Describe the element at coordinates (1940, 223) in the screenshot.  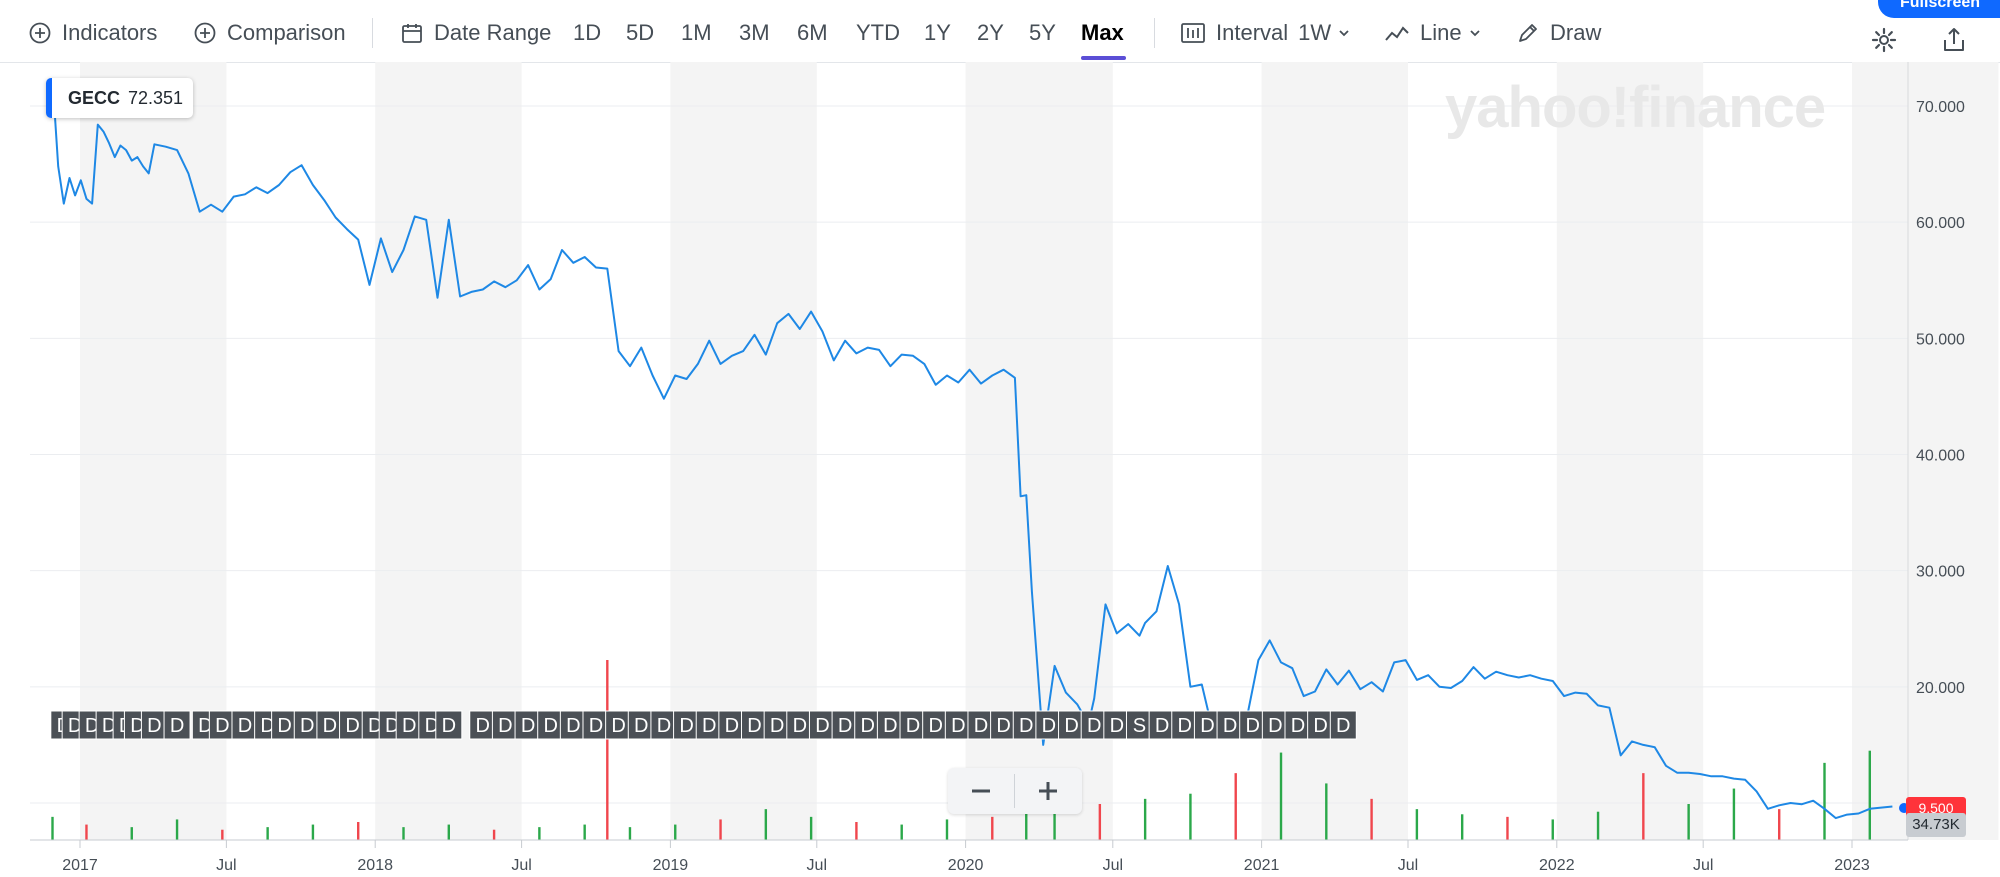
I see `y-tick-label: 60.000` at that location.